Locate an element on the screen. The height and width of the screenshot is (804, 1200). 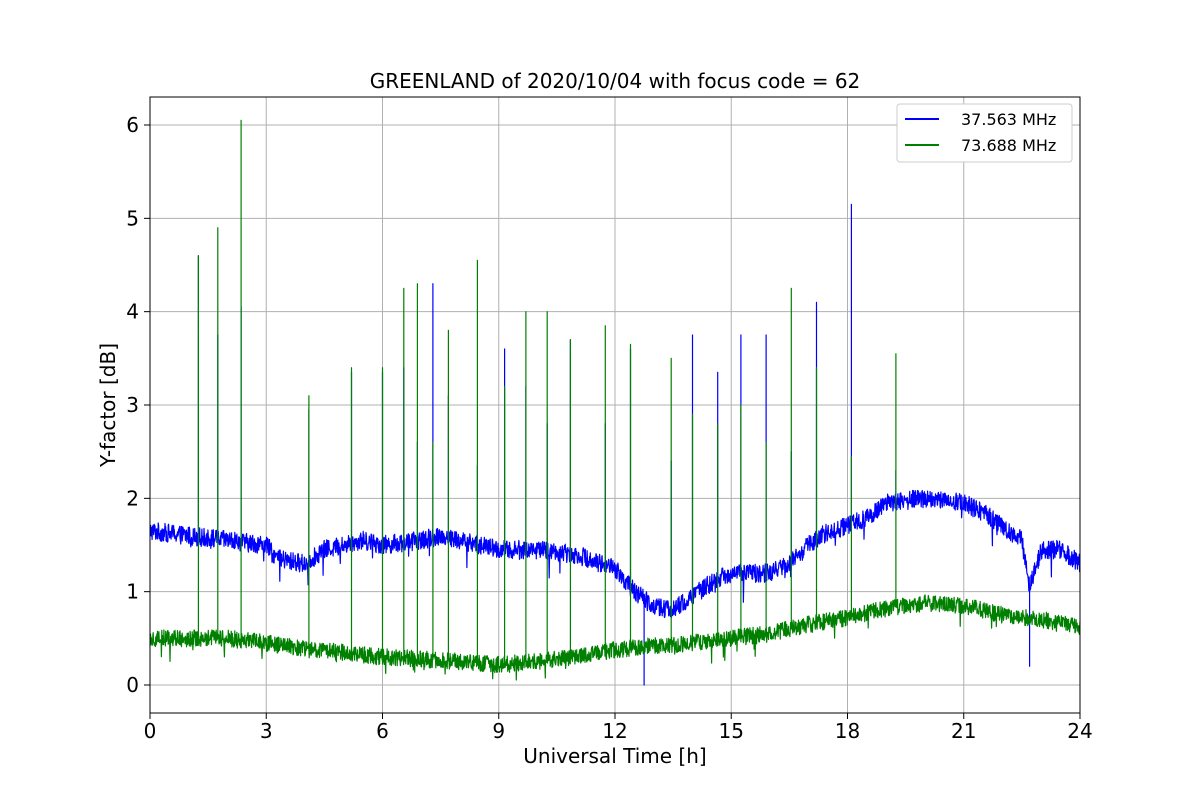
y-axis-label: Y-factor [dB] is located at coordinates (108, 405).